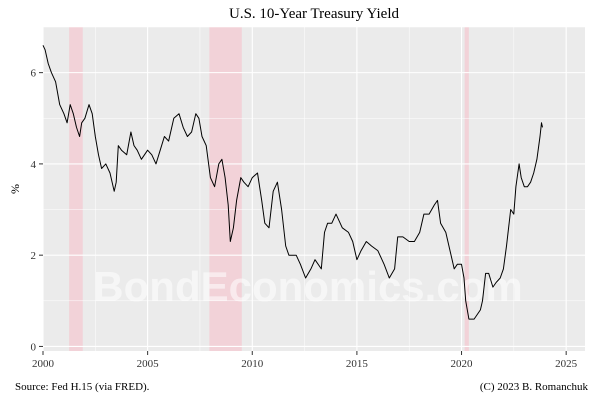  What do you see at coordinates (566, 364) in the screenshot?
I see `x-tick-label: 2025` at bounding box center [566, 364].